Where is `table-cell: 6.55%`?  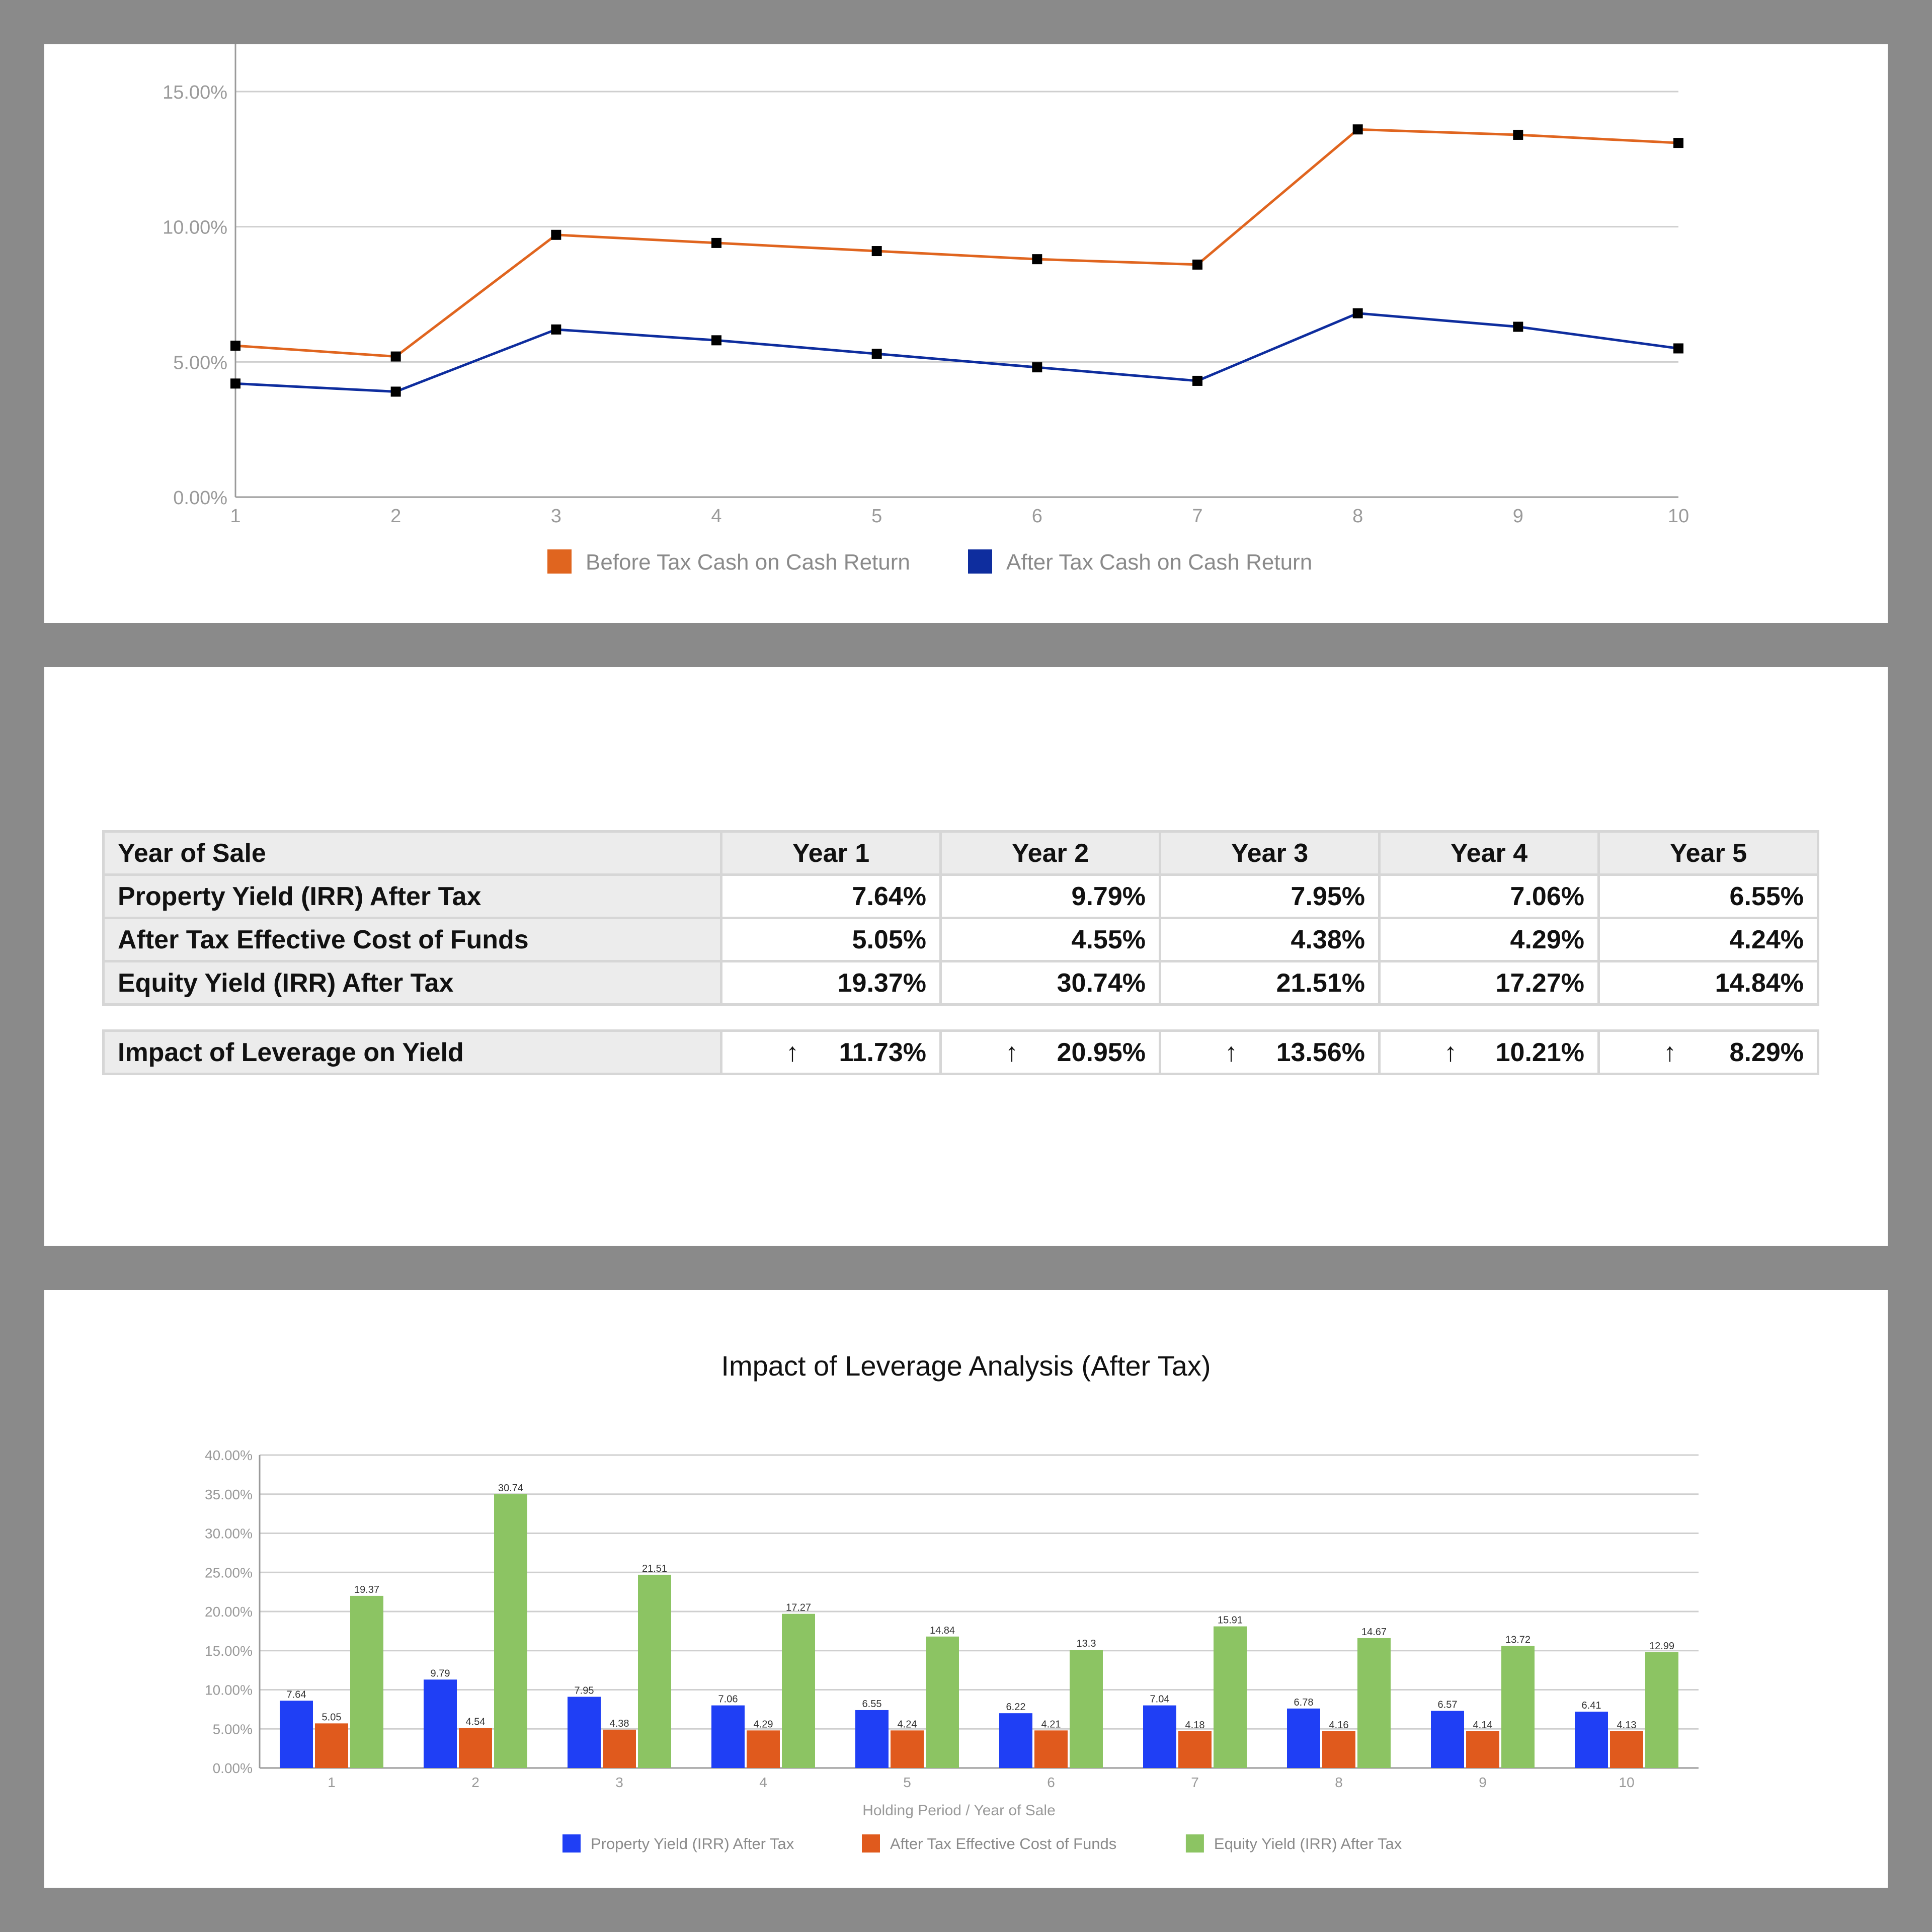 table-cell: 6.55% is located at coordinates (1708, 896).